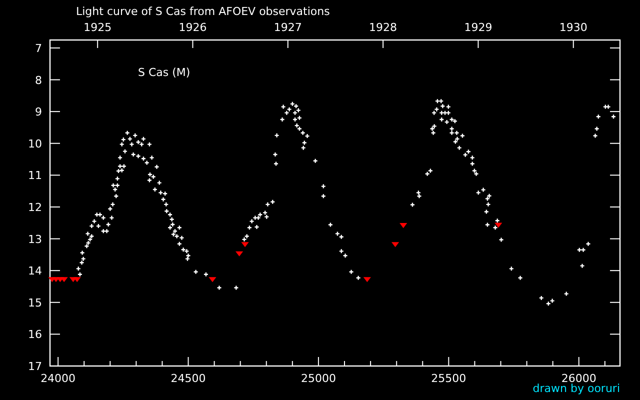 The width and height of the screenshot is (640, 400). What do you see at coordinates (35, 239) in the screenshot?
I see `y-tick-label: 13` at bounding box center [35, 239].